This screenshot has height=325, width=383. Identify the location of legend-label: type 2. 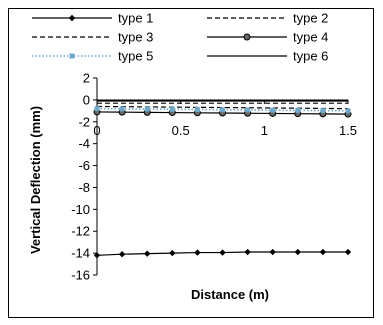
(310, 18).